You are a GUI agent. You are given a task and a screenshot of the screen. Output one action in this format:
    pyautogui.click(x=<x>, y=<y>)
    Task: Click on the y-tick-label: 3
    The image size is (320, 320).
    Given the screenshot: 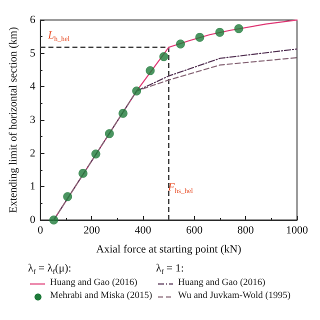 What is the action you would take?
    pyautogui.click(x=33, y=120)
    